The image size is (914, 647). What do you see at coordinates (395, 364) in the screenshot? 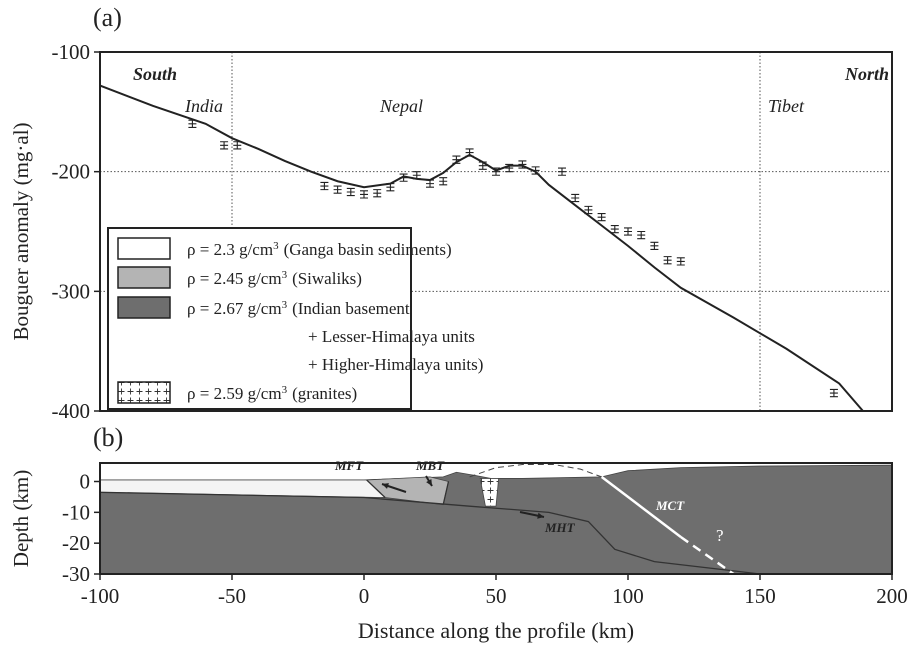
I see `legend-description: + Higher-Himalaya units)` at bounding box center [395, 364].